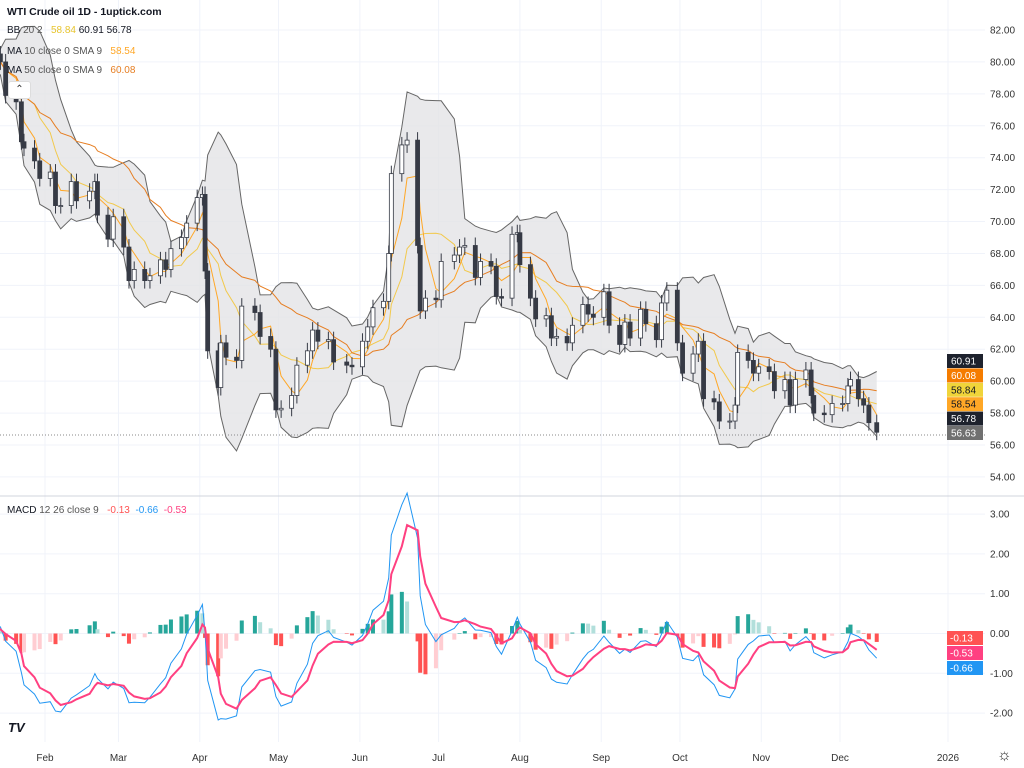 Image resolution: width=1024 pixels, height=768 pixels. Describe the element at coordinates (963, 390) in the screenshot. I see `price-badge-label: 58.84` at that location.